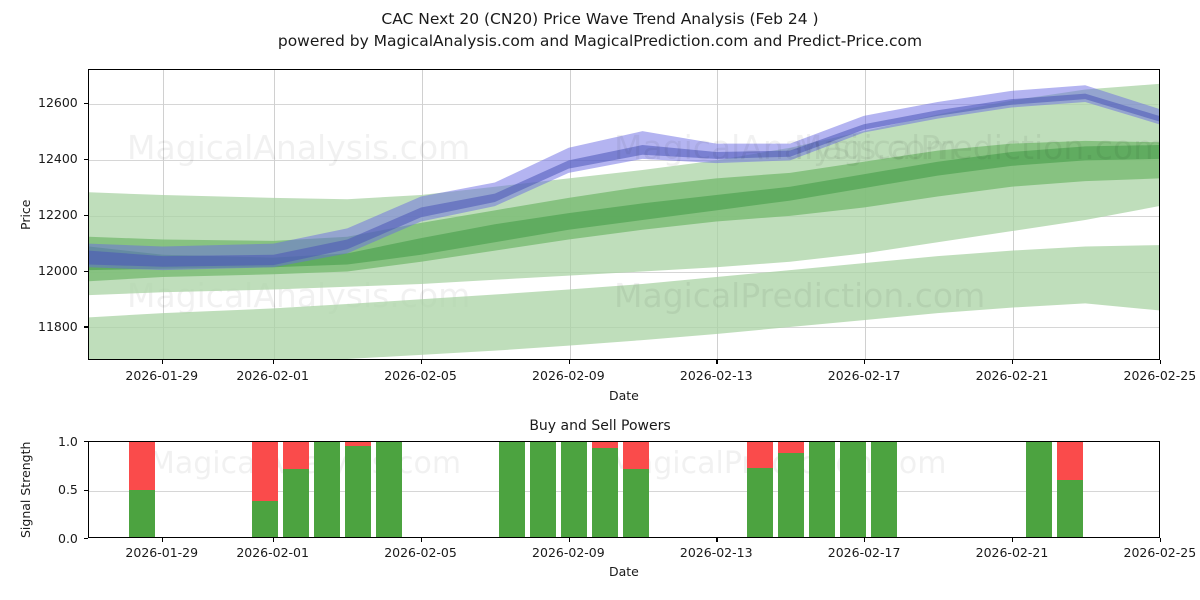  Describe the element at coordinates (68, 489) in the screenshot. I see `signal-y-tick-label: 0.5` at that location.